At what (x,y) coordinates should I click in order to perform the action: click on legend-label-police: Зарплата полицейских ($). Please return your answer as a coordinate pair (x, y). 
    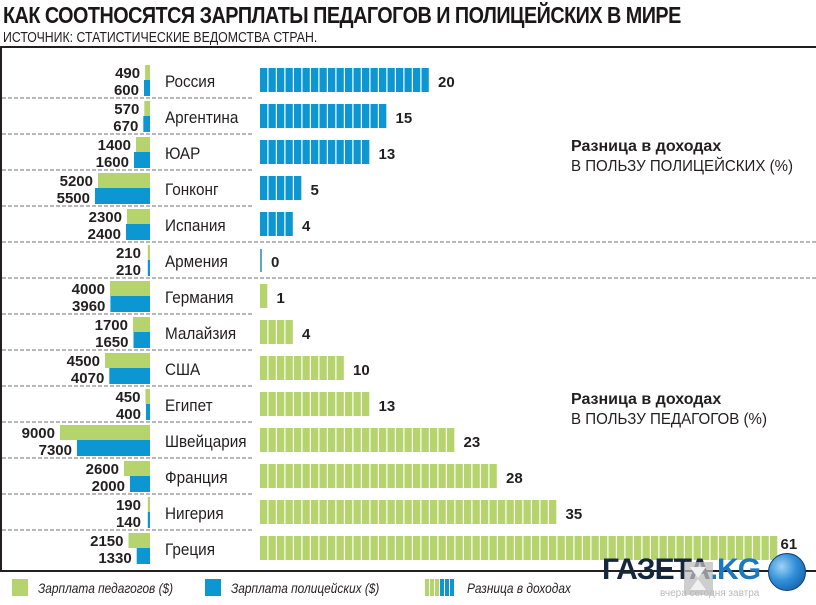
    Looking at the image, I should click on (305, 587).